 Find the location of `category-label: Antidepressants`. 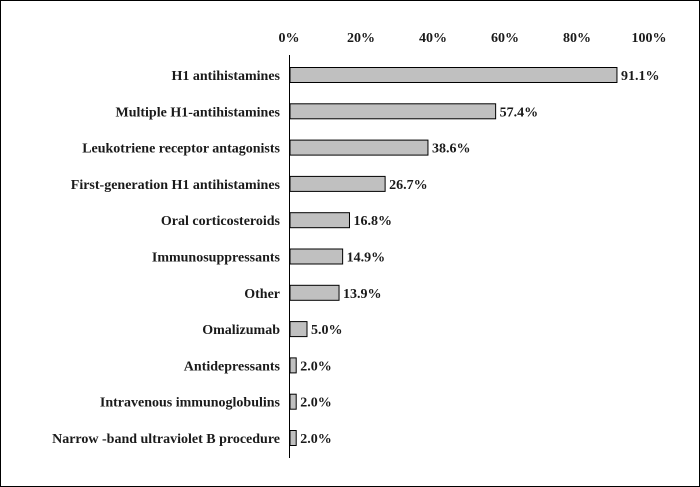

category-label: Antidepressants is located at coordinates (232, 366).